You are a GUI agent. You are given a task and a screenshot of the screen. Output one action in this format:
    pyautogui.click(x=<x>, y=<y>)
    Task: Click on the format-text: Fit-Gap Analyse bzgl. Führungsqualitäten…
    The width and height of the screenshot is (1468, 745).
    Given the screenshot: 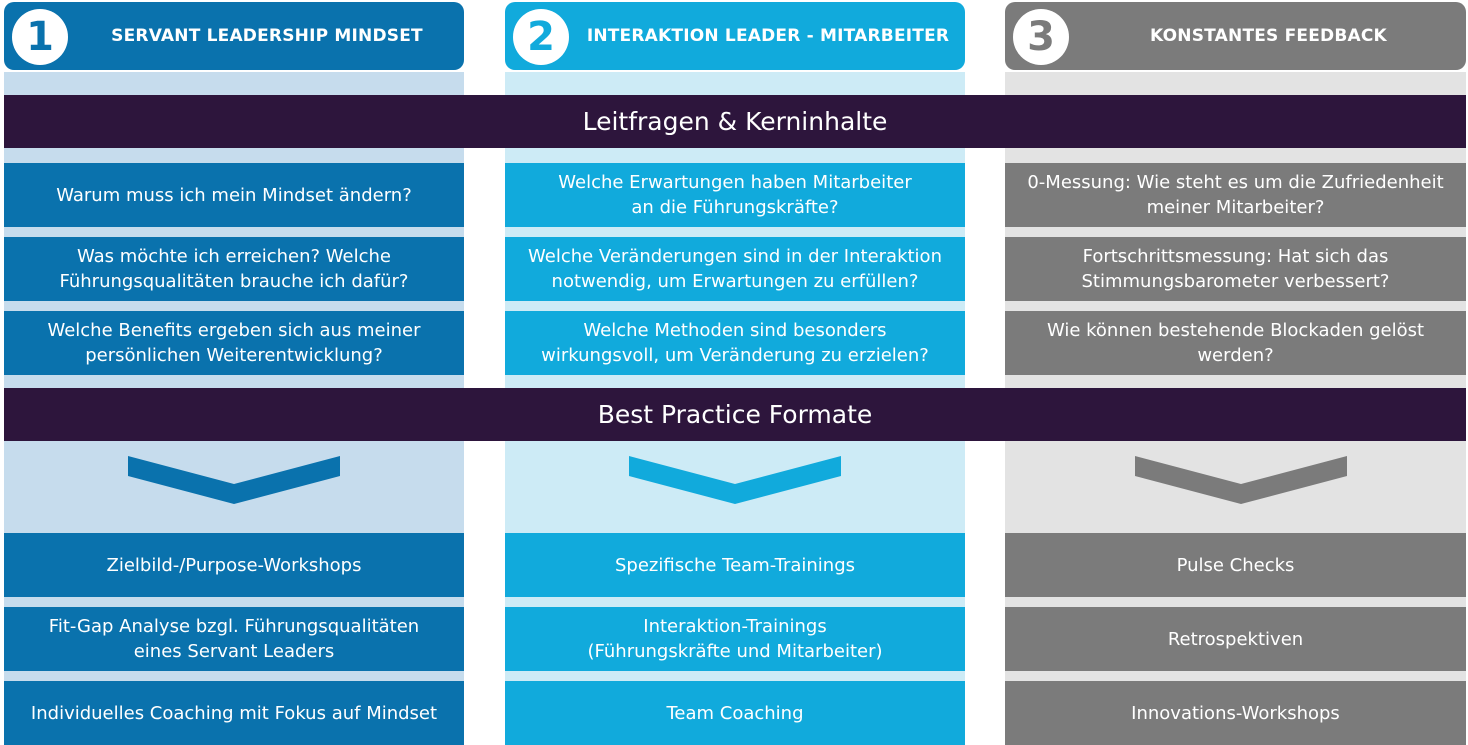 What is the action you would take?
    pyautogui.click(x=234, y=639)
    